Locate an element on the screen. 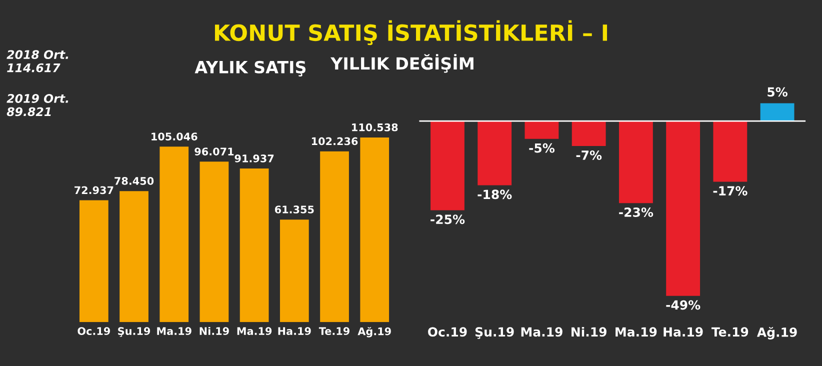  data-label: 105.046 is located at coordinates (175, 136).